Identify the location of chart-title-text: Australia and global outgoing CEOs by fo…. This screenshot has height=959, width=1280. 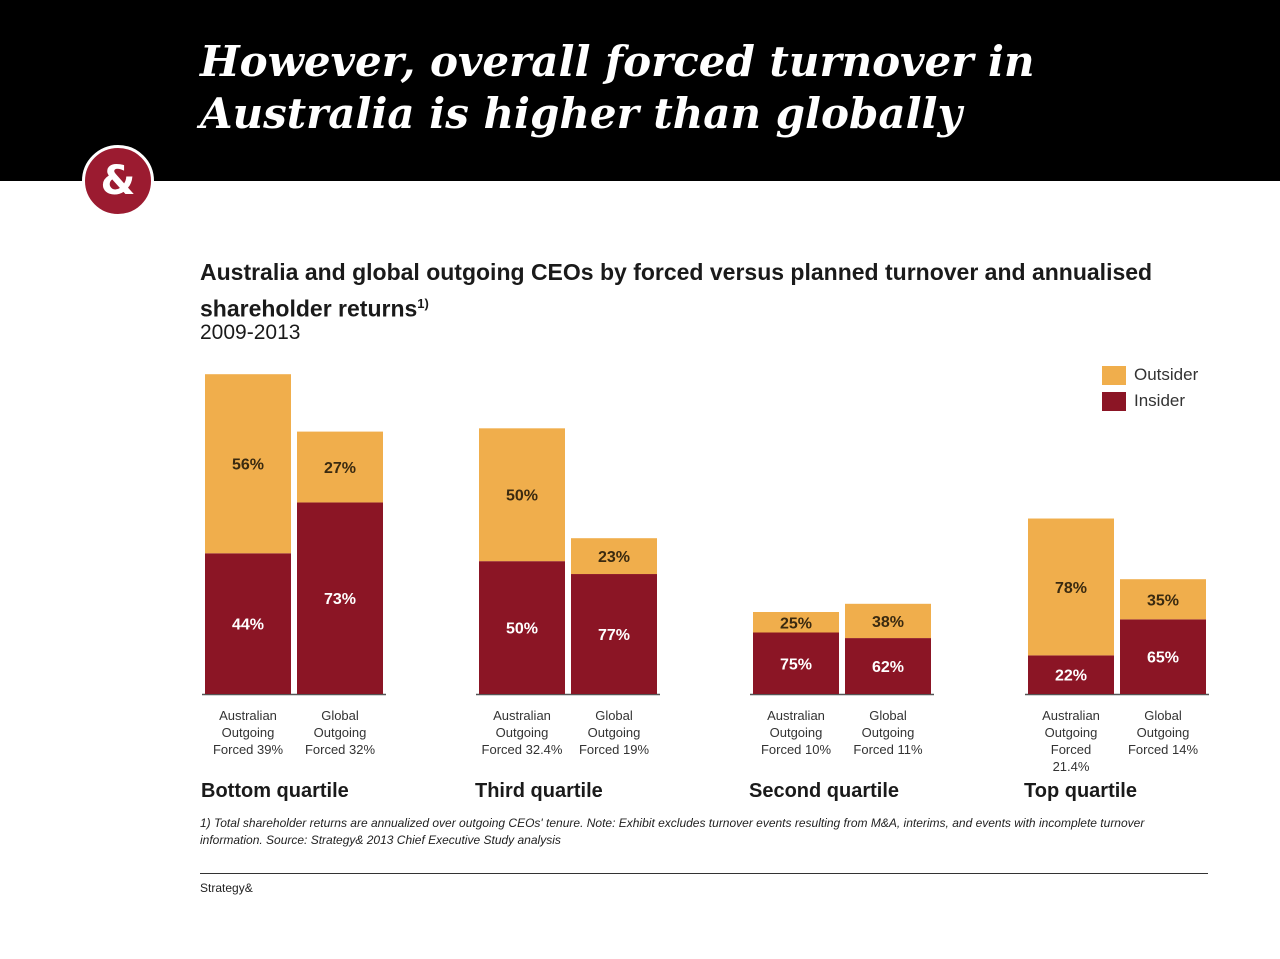
(676, 290).